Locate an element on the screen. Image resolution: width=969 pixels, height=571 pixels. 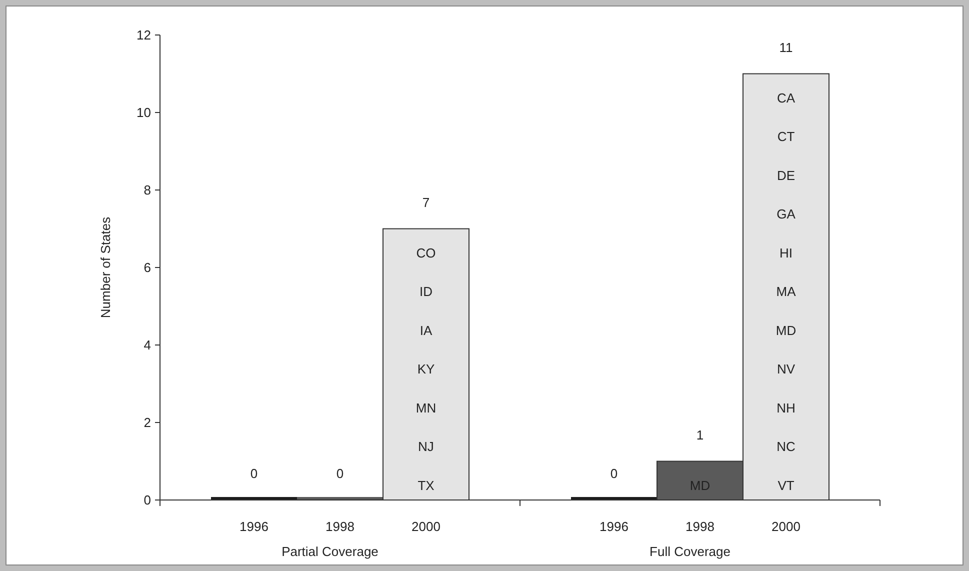
y-tick-label: 10 is located at coordinates (143, 112).